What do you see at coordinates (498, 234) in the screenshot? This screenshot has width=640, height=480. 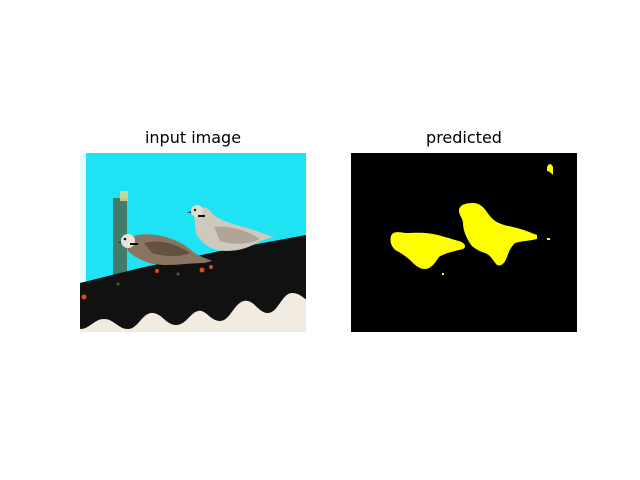 I see `mask-blob-right-dove` at bounding box center [498, 234].